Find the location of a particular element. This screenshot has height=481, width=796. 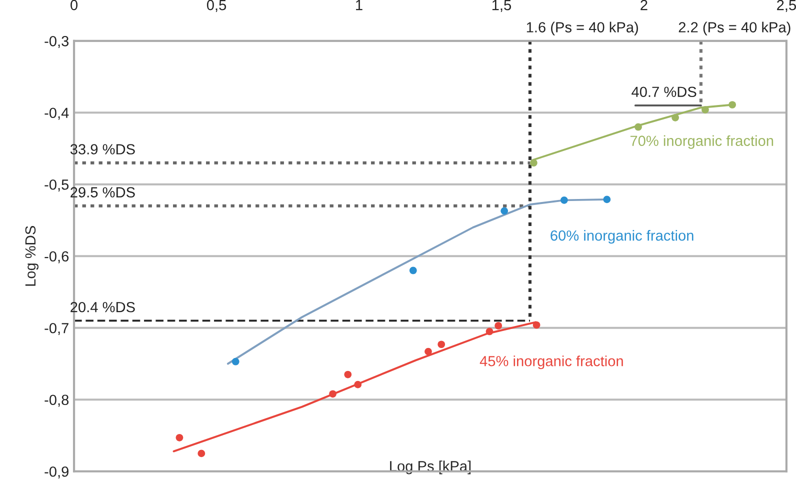

x-tick-label: 1 is located at coordinates (359, 5).